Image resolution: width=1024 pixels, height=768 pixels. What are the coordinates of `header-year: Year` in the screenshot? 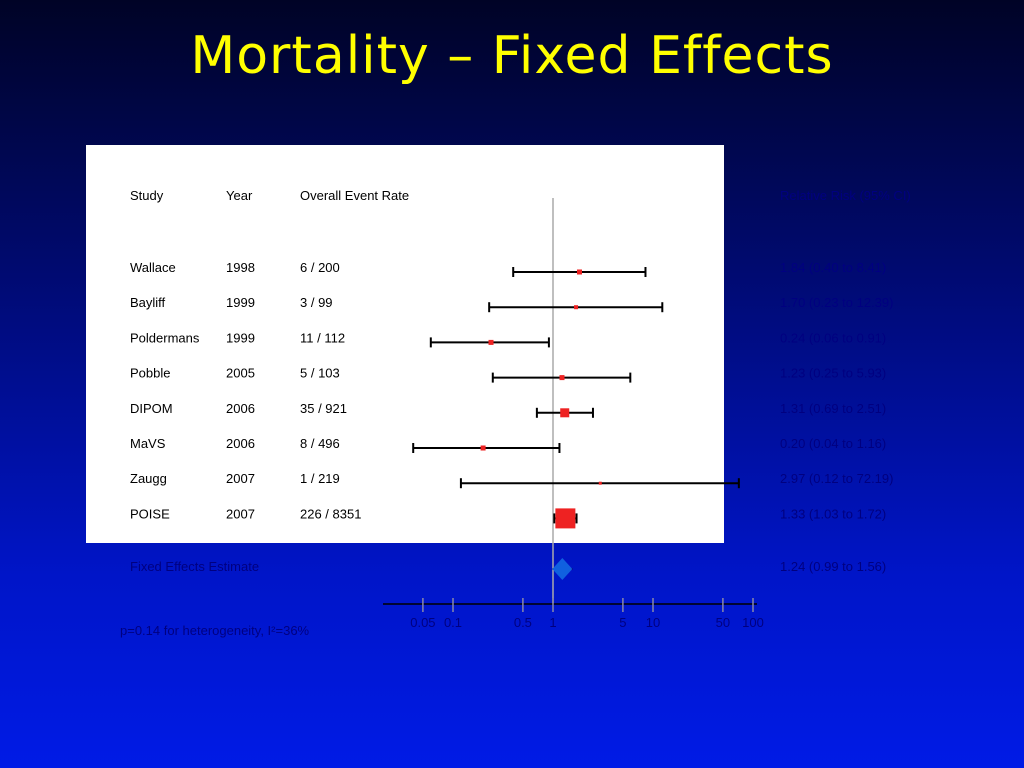 It's located at (239, 195).